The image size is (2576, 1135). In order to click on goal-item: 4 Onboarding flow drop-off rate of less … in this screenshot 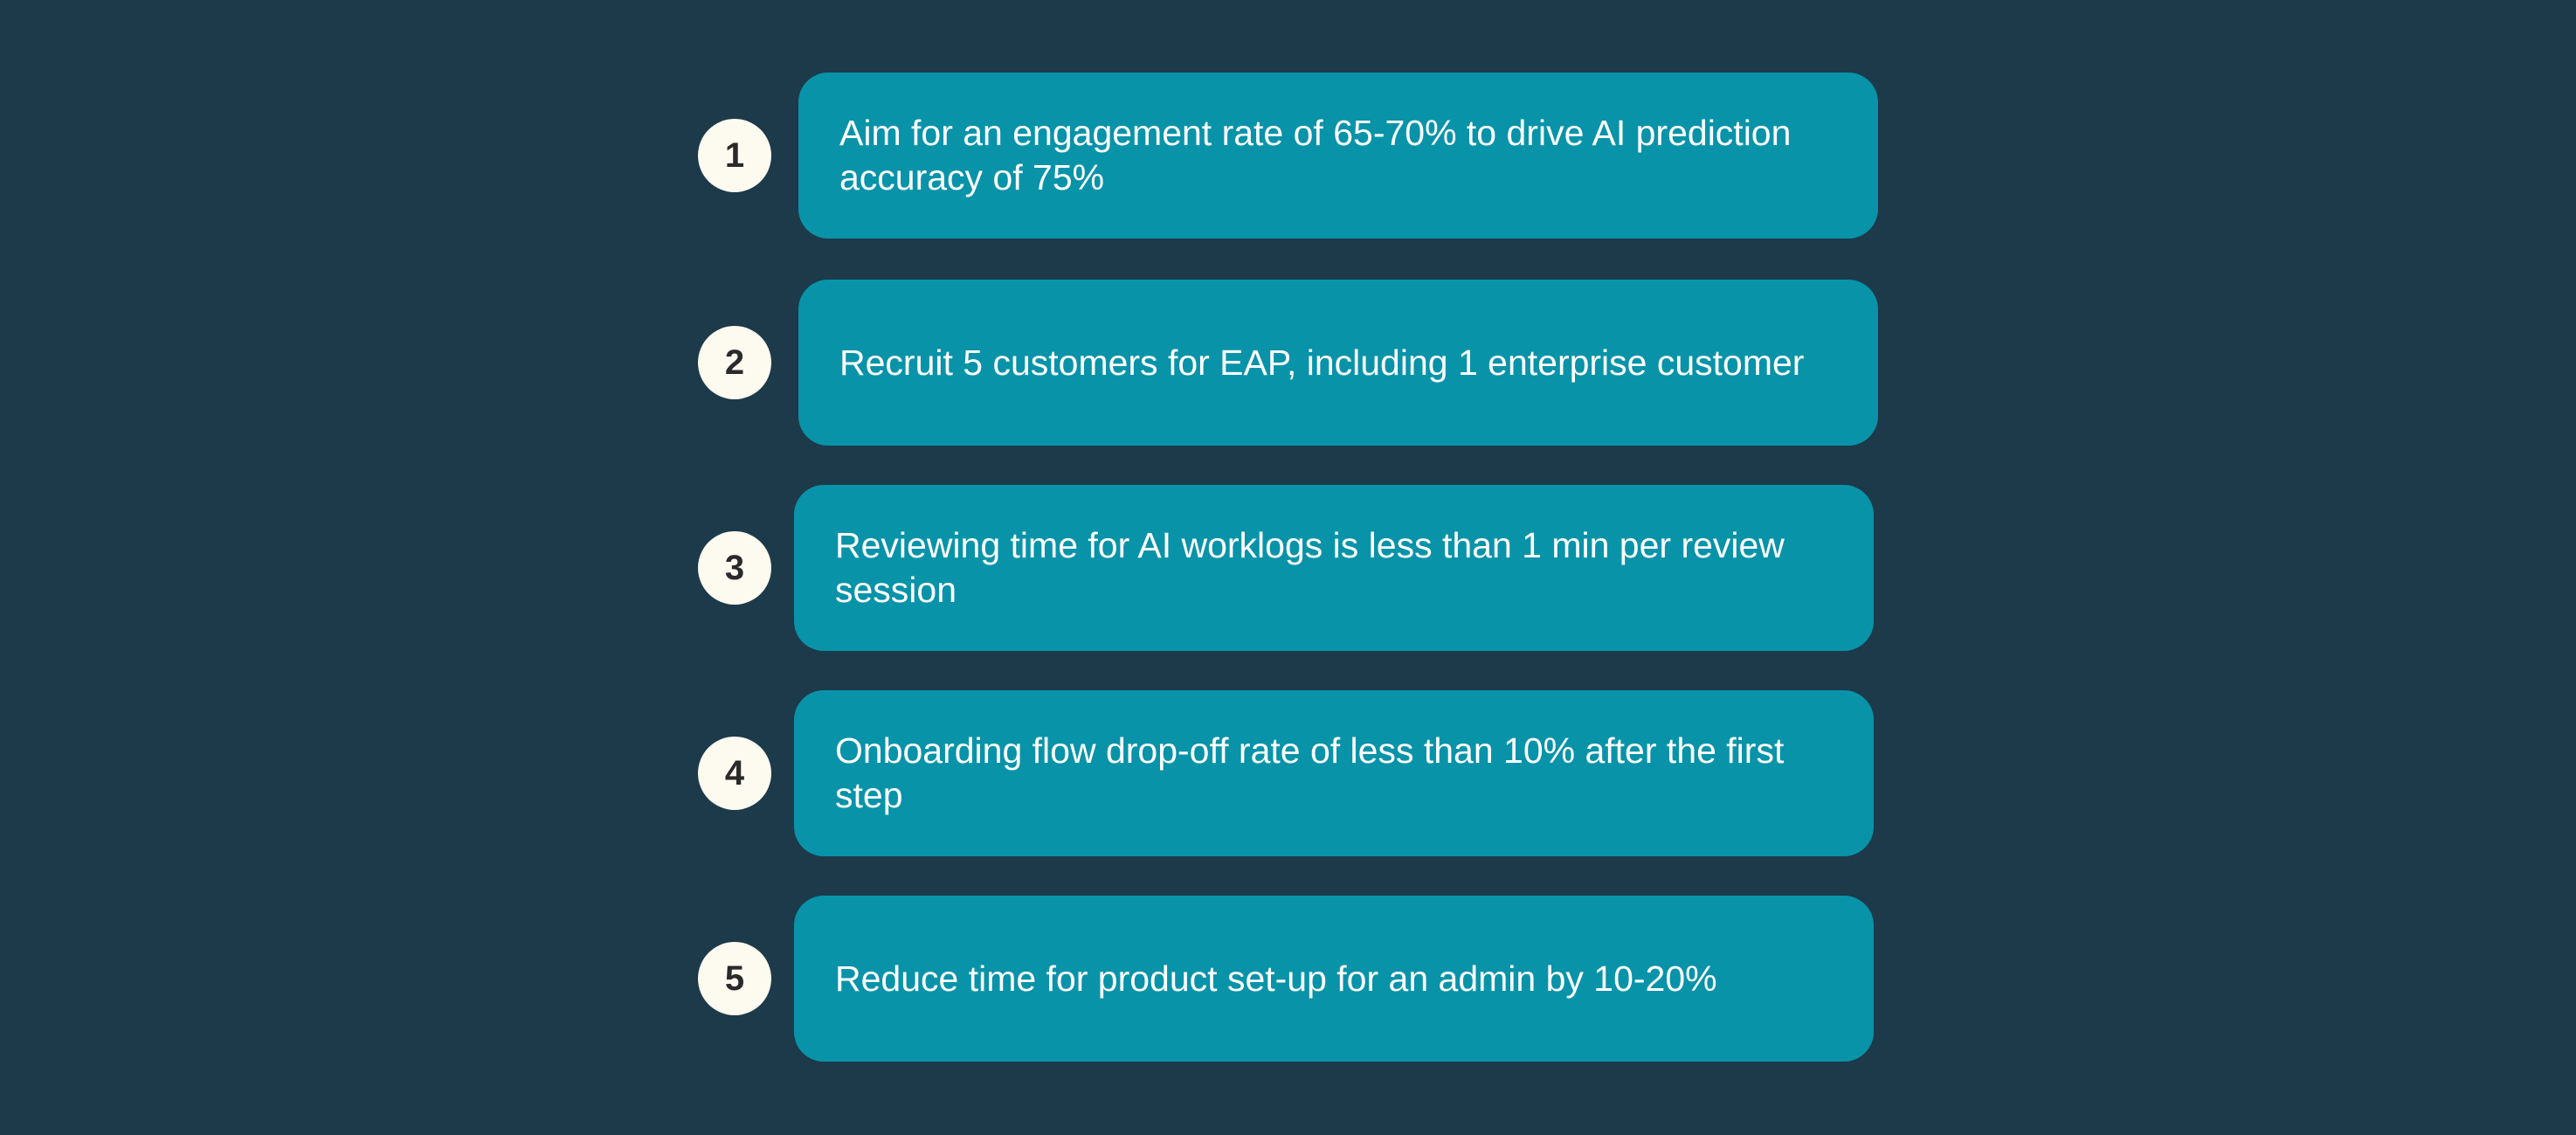, I will do `click(1288, 773)`.